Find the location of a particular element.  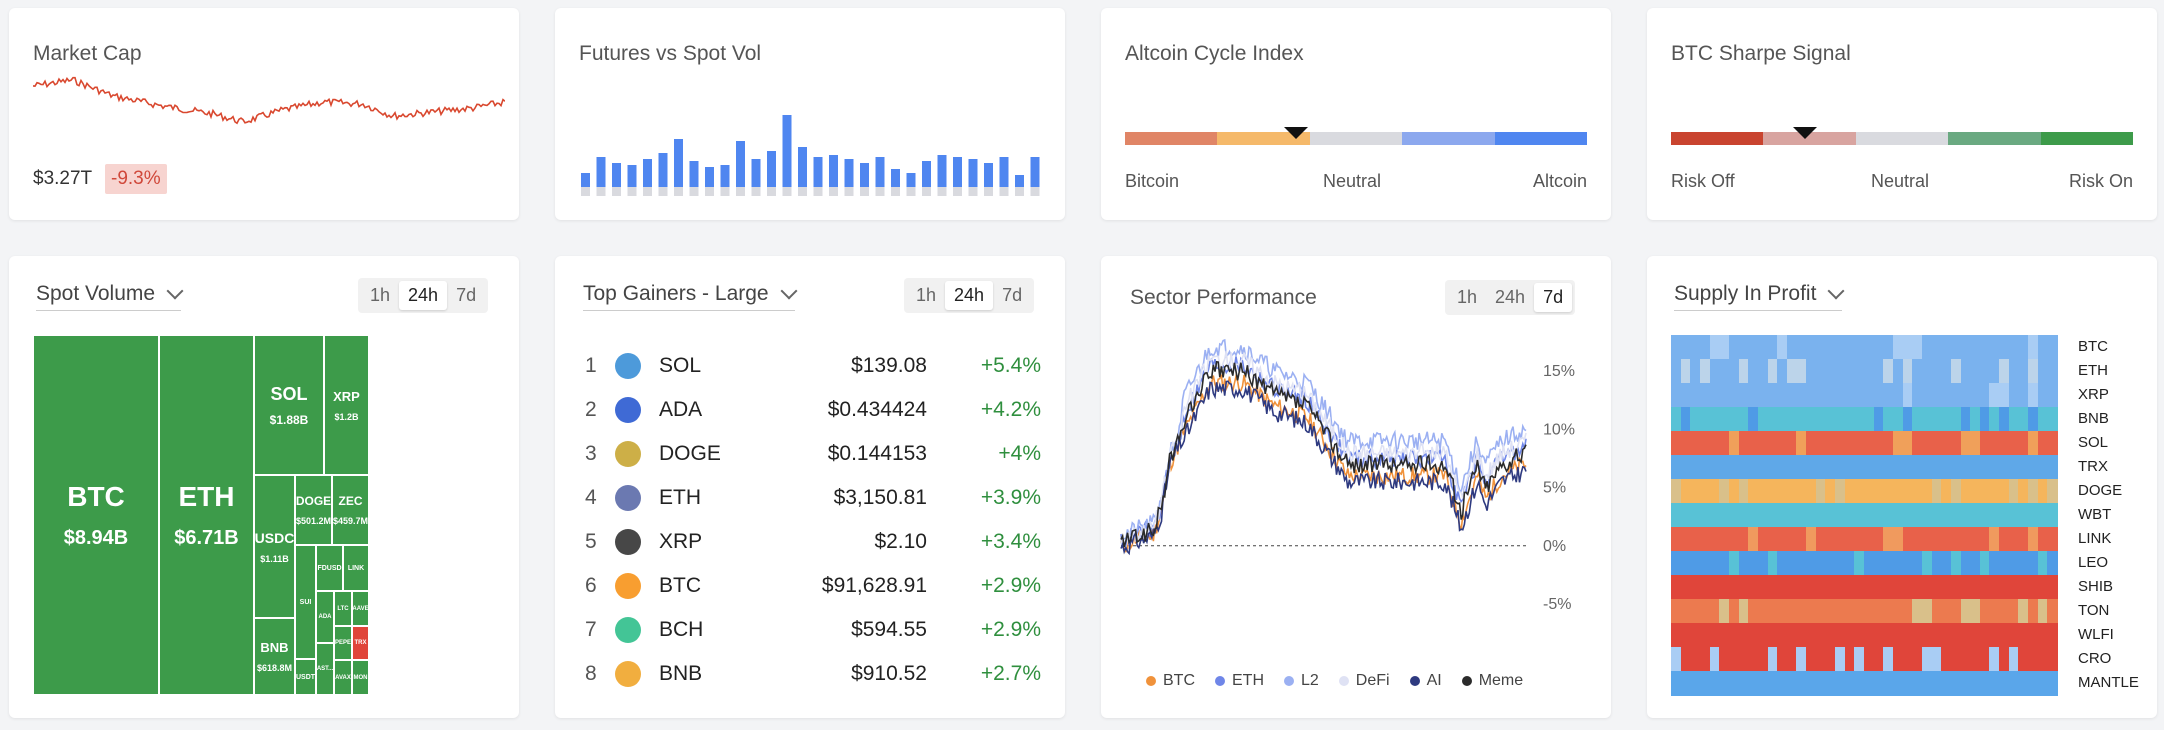

change: +3.9% is located at coordinates (1010, 497).